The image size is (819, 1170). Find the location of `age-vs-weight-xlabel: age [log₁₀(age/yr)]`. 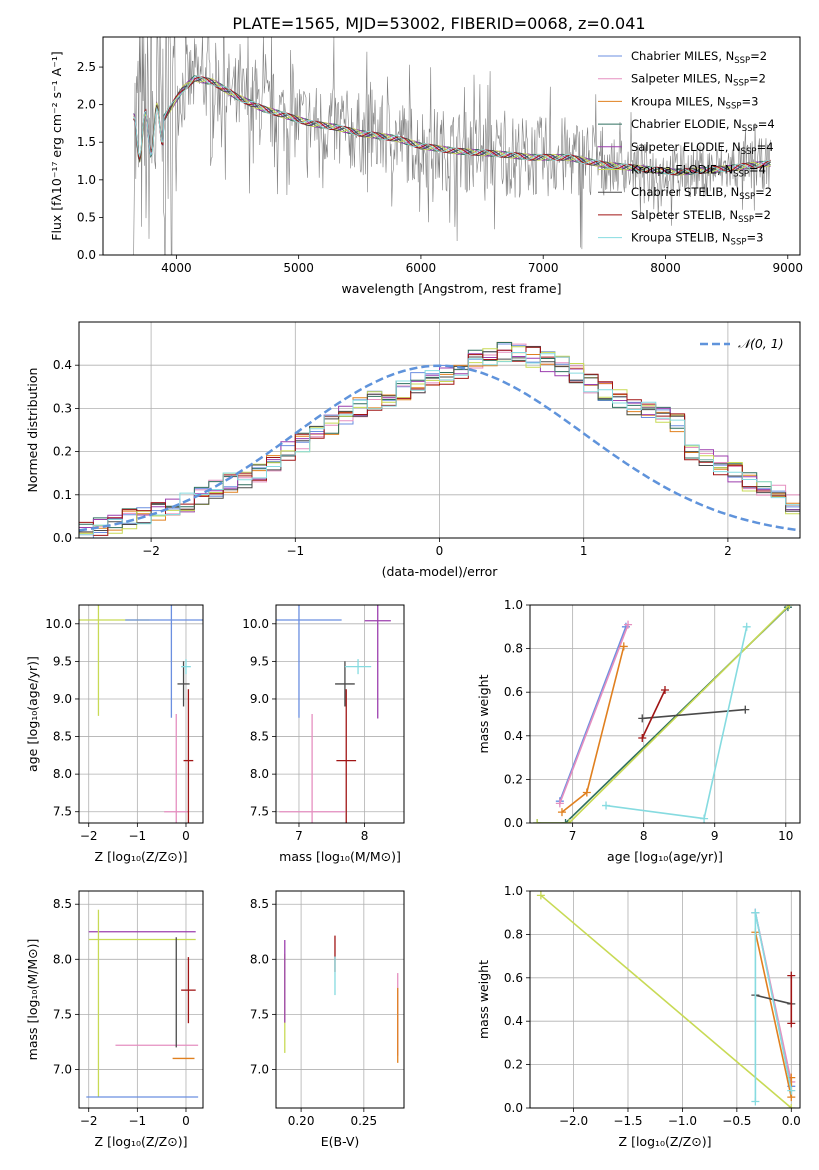

age-vs-weight-xlabel: age [log₁₀(age/yr)] is located at coordinates (665, 856).